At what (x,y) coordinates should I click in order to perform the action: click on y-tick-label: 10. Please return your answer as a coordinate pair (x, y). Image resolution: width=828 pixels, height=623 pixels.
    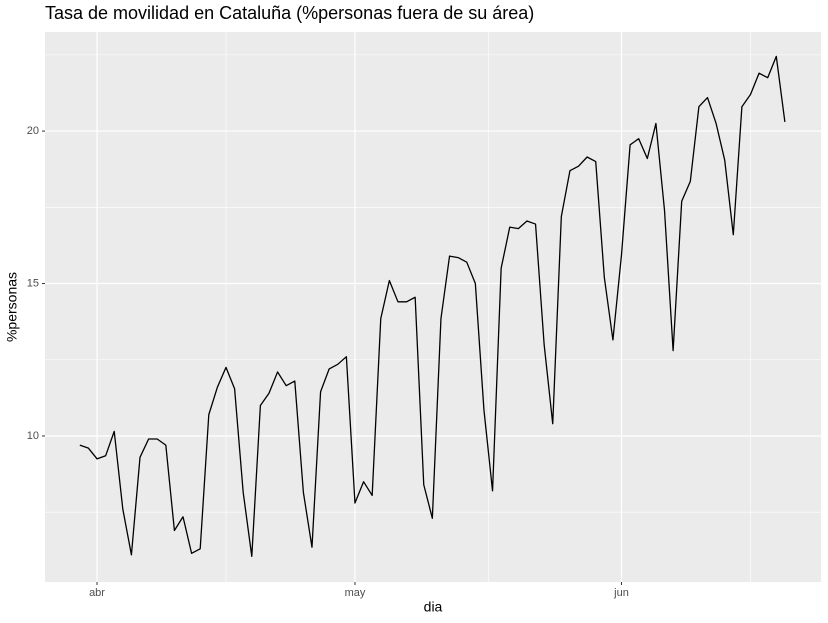
    Looking at the image, I should click on (33, 436).